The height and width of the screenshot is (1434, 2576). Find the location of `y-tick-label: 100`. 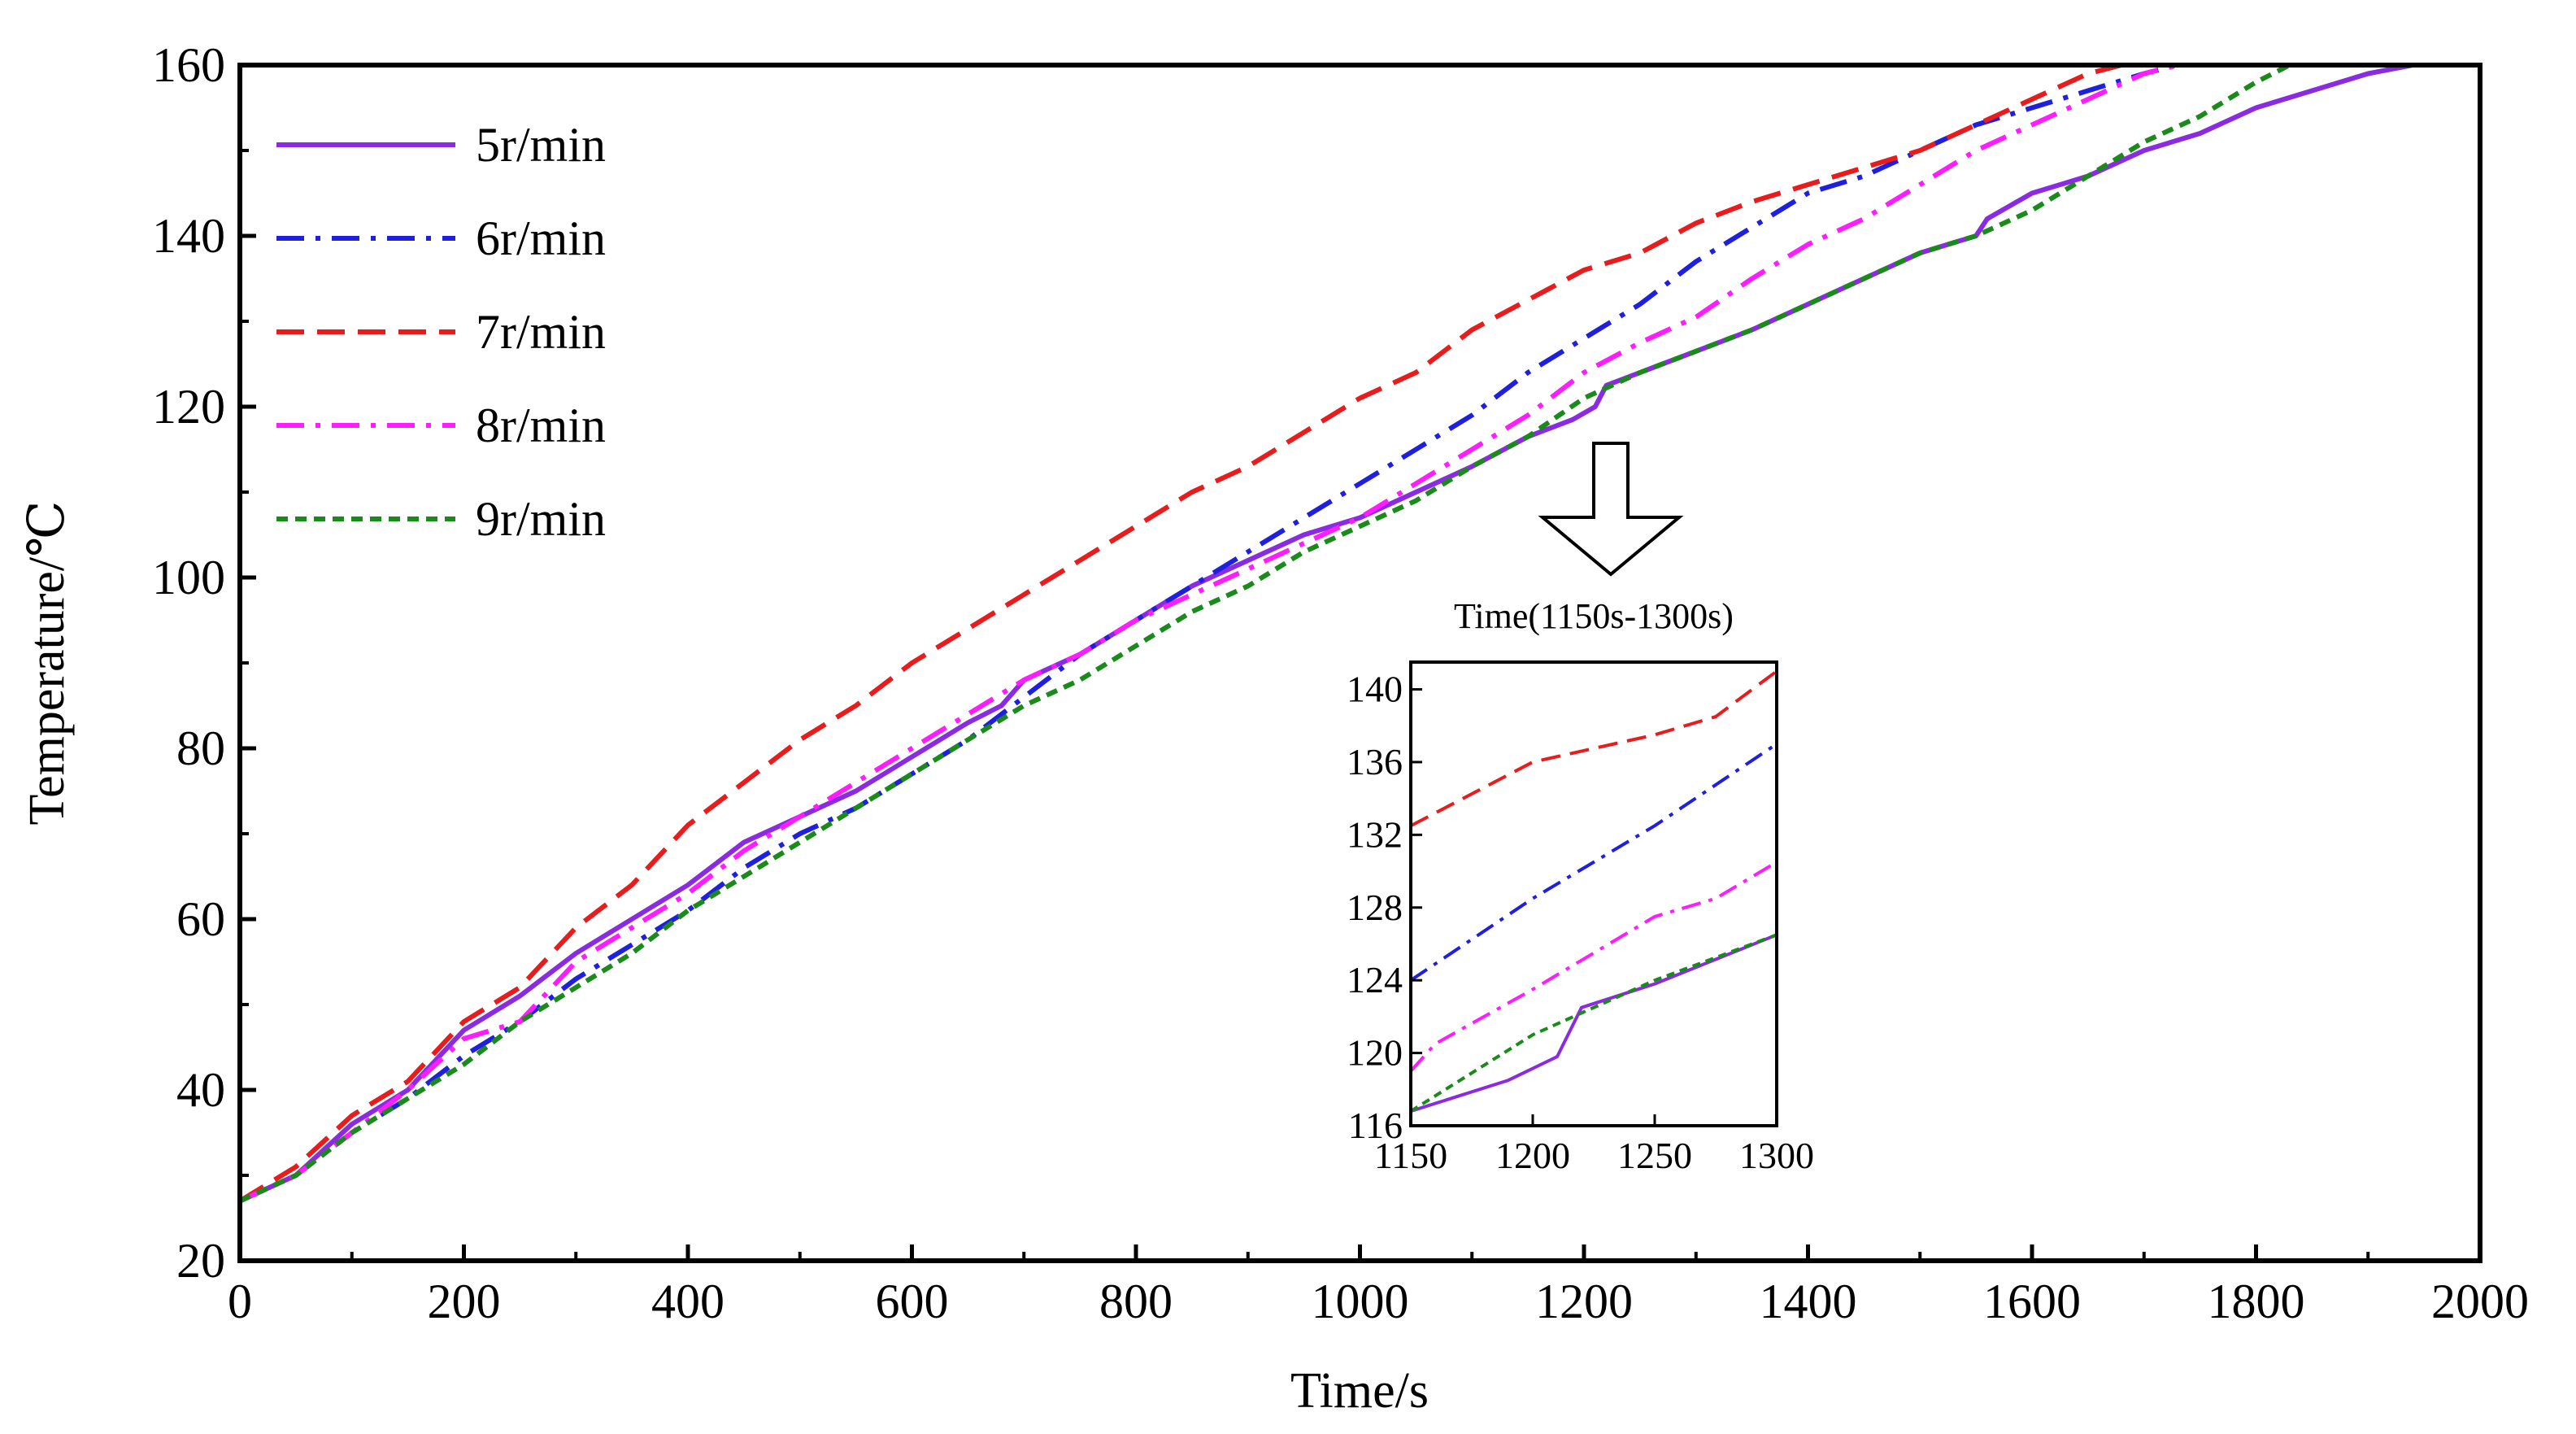

y-tick-label: 100 is located at coordinates (189, 577).